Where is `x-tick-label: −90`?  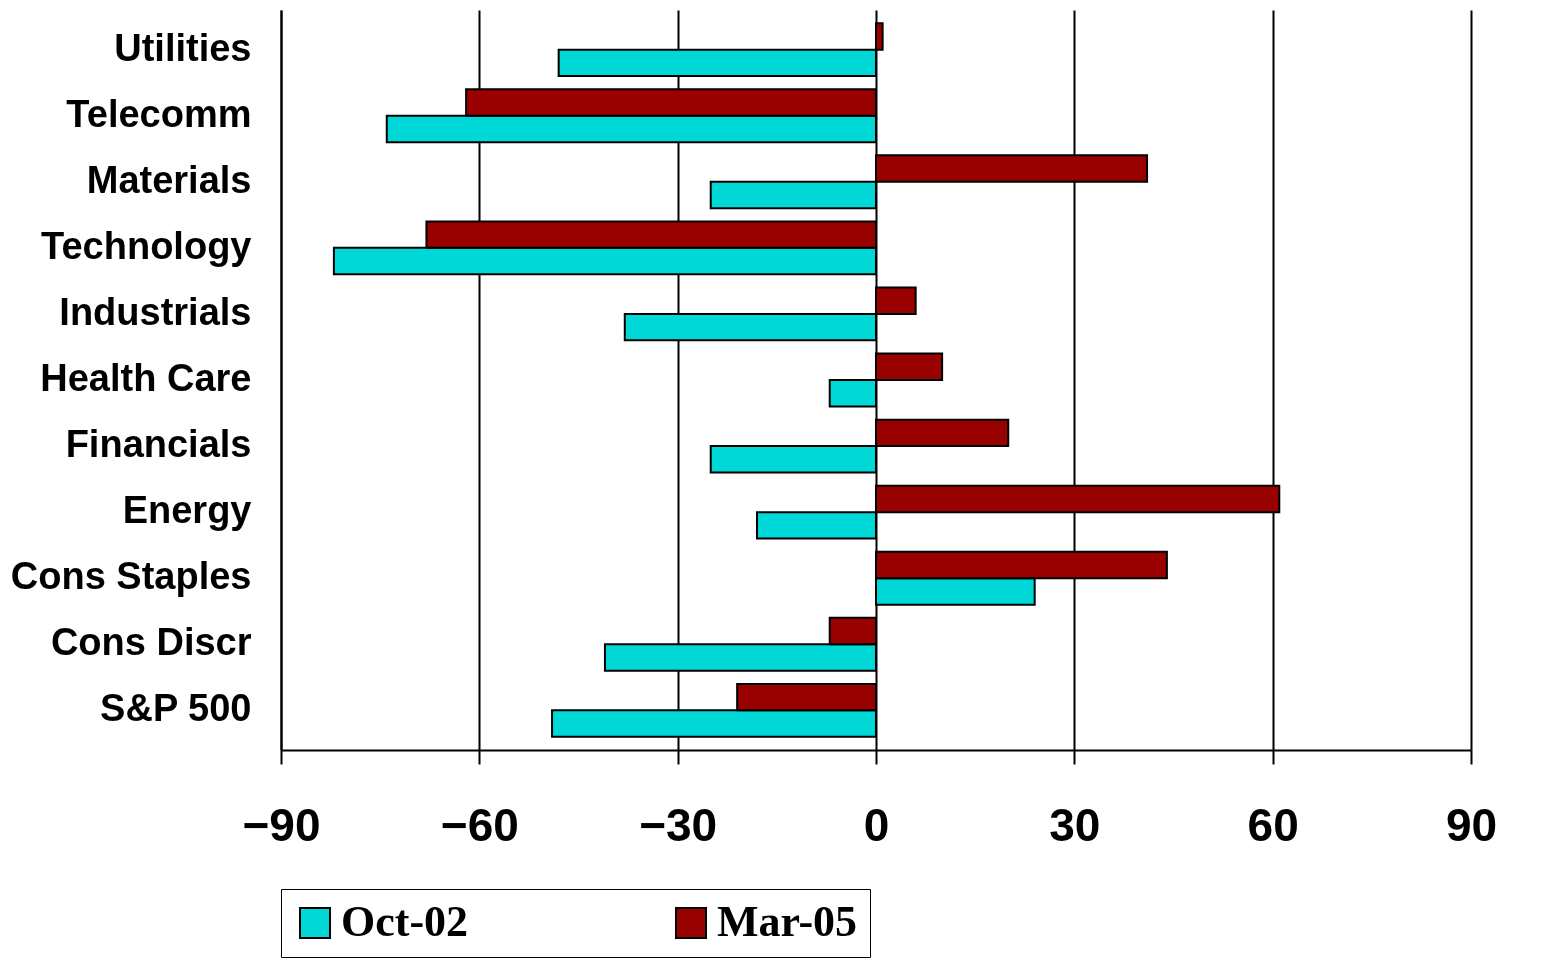
x-tick-label: −90 is located at coordinates (281, 824).